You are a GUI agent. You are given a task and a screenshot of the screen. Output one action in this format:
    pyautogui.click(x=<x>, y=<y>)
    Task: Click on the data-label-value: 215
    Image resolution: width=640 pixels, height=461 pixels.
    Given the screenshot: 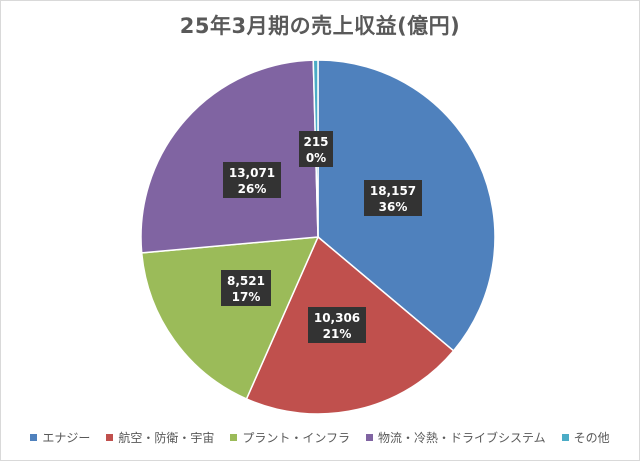 What is the action you would take?
    pyautogui.click(x=315, y=142)
    